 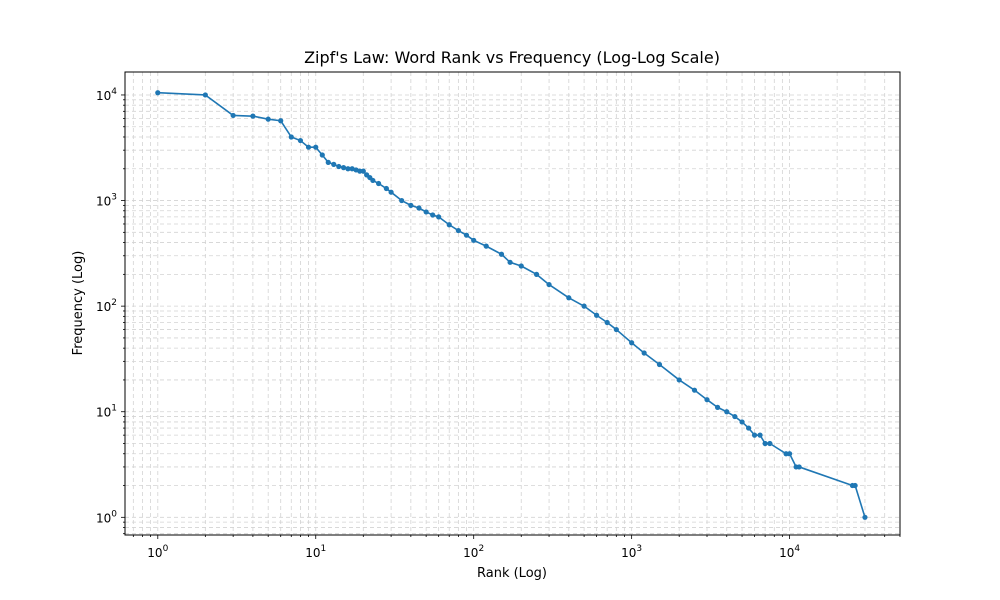 What do you see at coordinates (78, 303) in the screenshot?
I see `y-axis-label: Frequency (Log)` at bounding box center [78, 303].